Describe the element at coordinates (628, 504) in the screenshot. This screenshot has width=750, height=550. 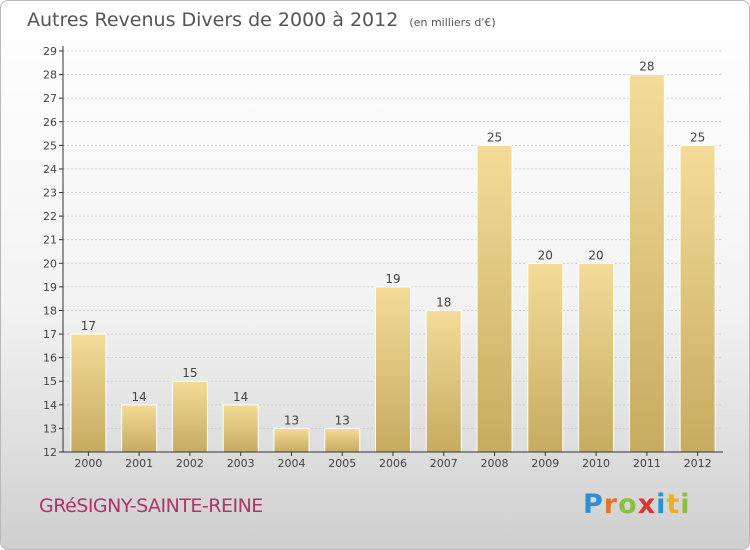
I see `logo-letter: o` at that location.